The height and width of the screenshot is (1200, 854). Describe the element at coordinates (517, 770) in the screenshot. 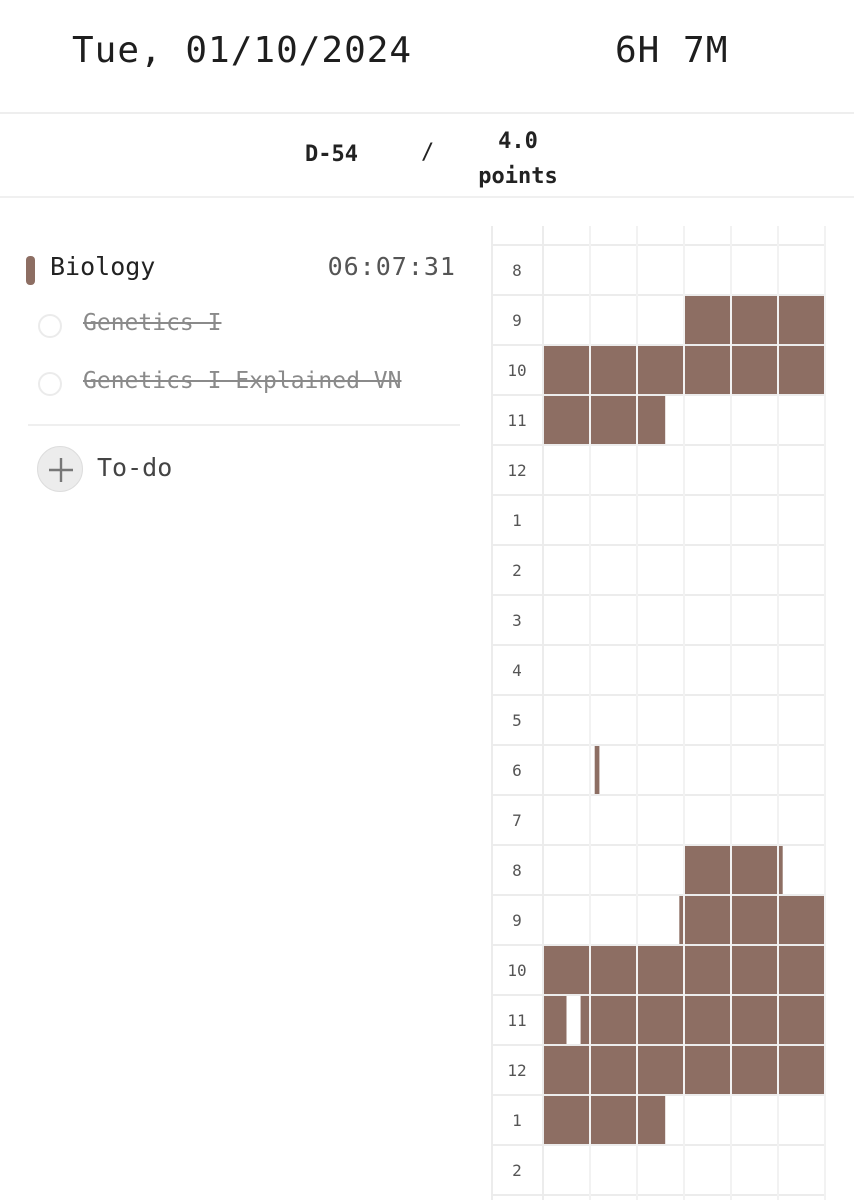

I see `hour-label: 6` at that location.